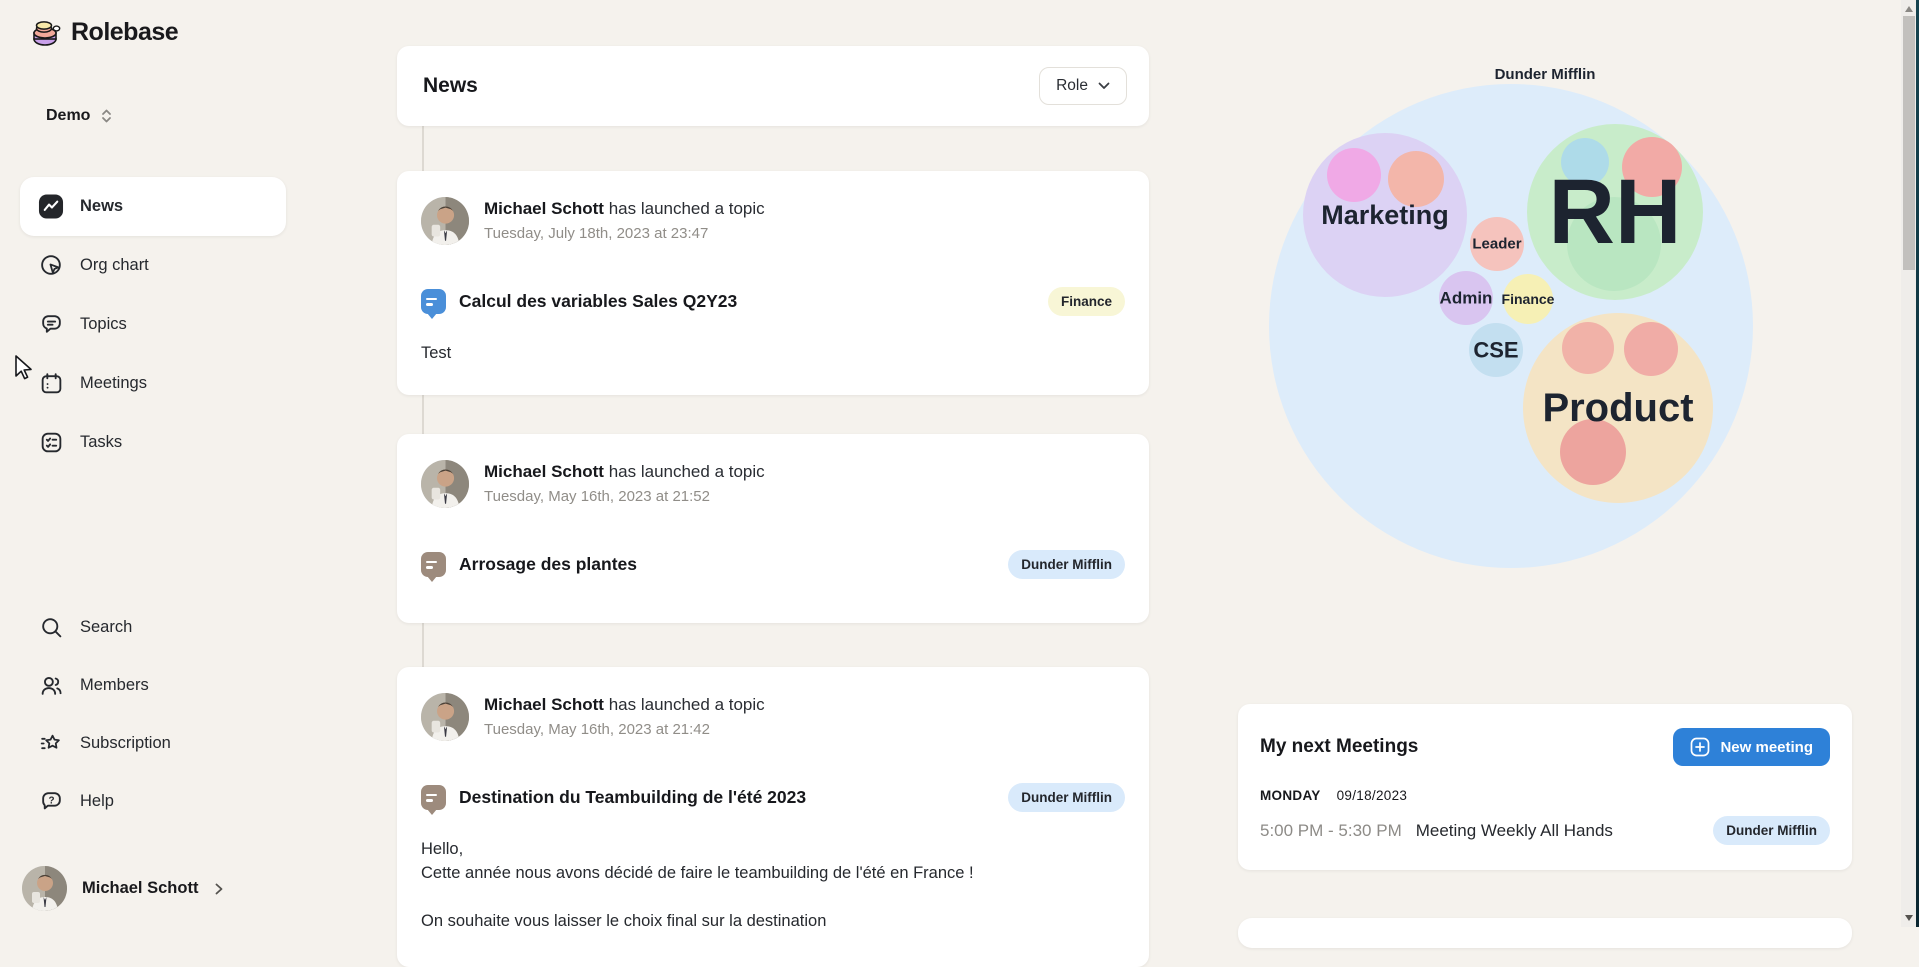 Image resolution: width=1919 pixels, height=967 pixels. I want to click on org-circle-finance, so click(1528, 299).